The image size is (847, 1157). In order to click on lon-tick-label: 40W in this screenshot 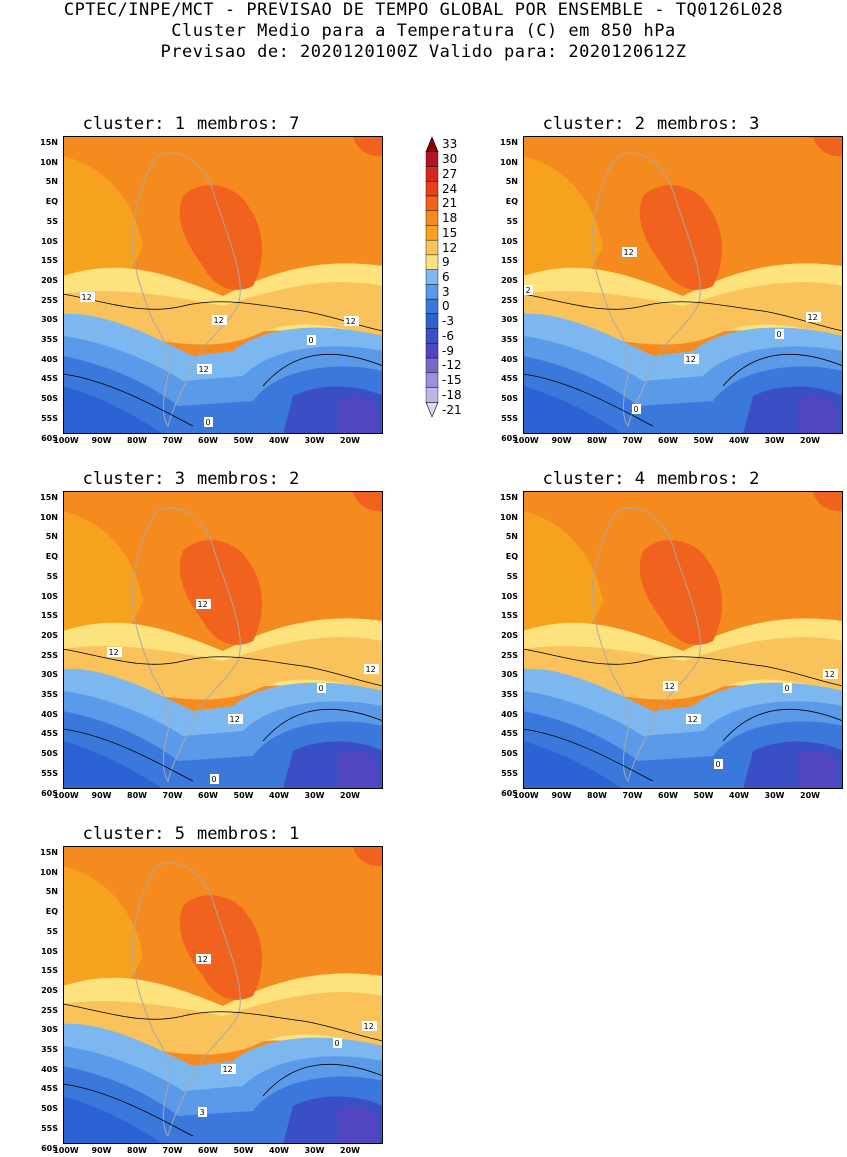, I will do `click(279, 1150)`.